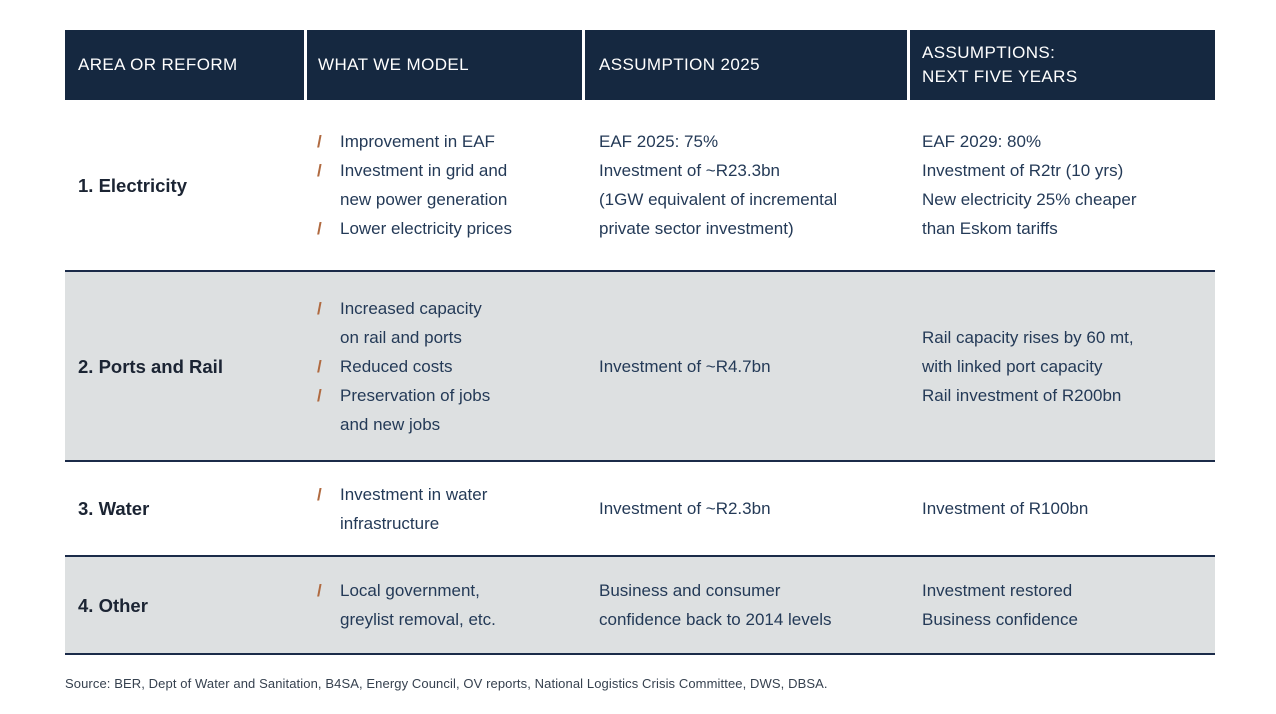 The width and height of the screenshot is (1276, 714). I want to click on bullet-text: Investment in water infrastructure, so click(414, 508).